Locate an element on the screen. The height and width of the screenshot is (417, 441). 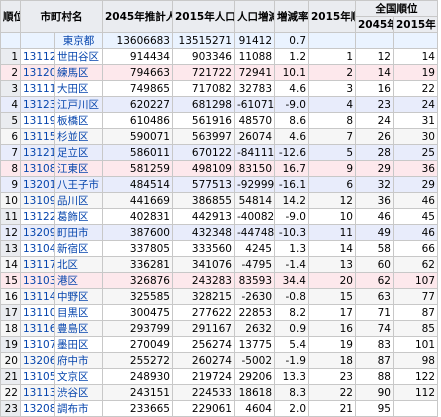
table-cell: 江東区 is located at coordinates (78, 168).